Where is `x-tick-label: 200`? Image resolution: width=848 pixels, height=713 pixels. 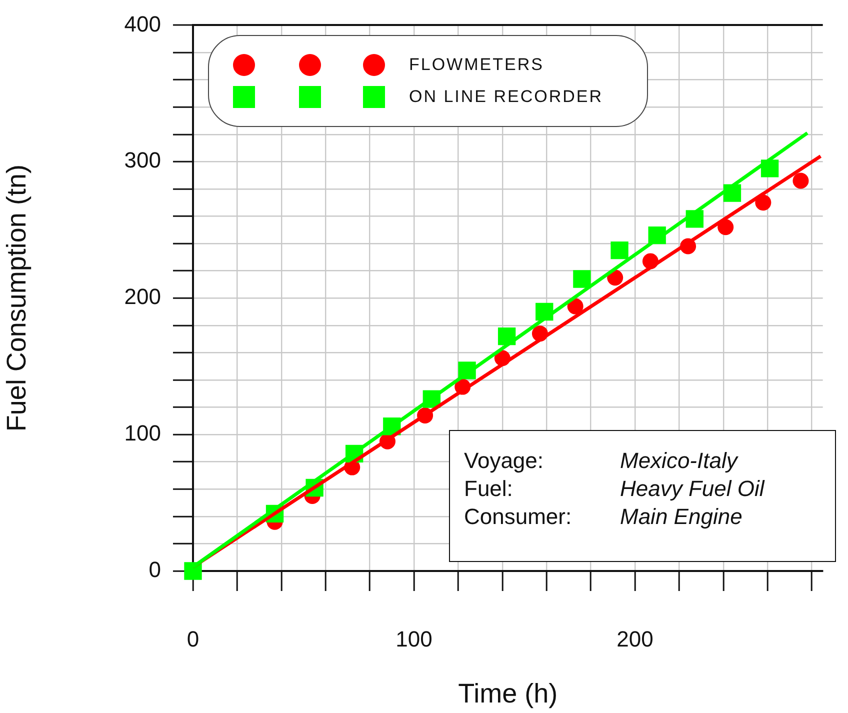 x-tick-label: 200 is located at coordinates (635, 639).